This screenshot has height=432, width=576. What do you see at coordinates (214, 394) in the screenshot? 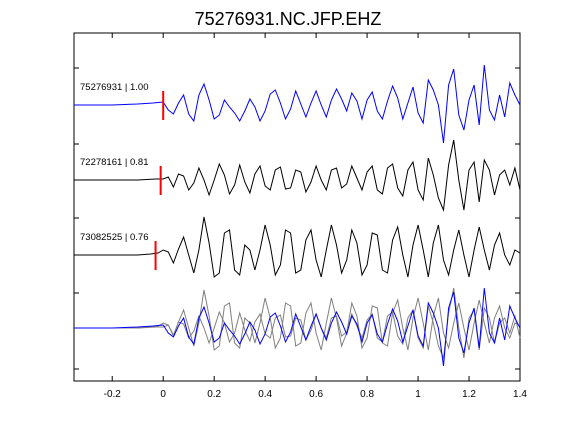
I see `x-tick-label: 0.2` at bounding box center [214, 394].